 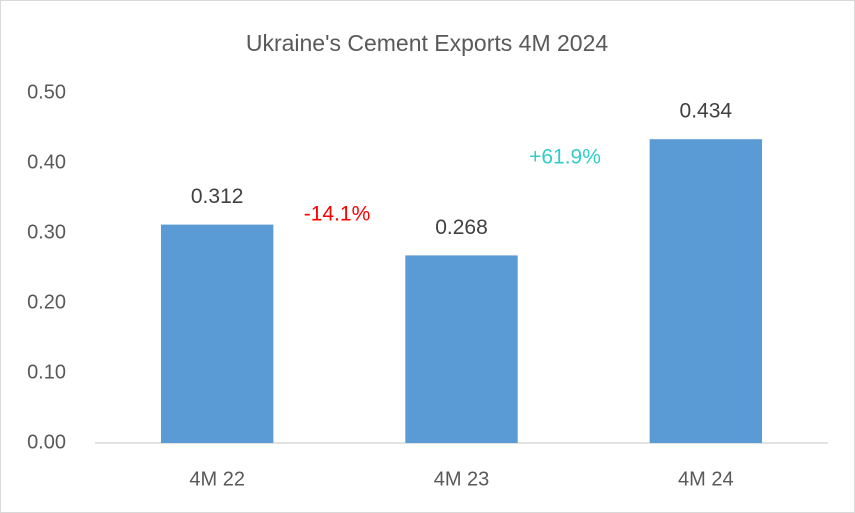 I want to click on y-tick-label: 0.50, so click(x=46, y=92).